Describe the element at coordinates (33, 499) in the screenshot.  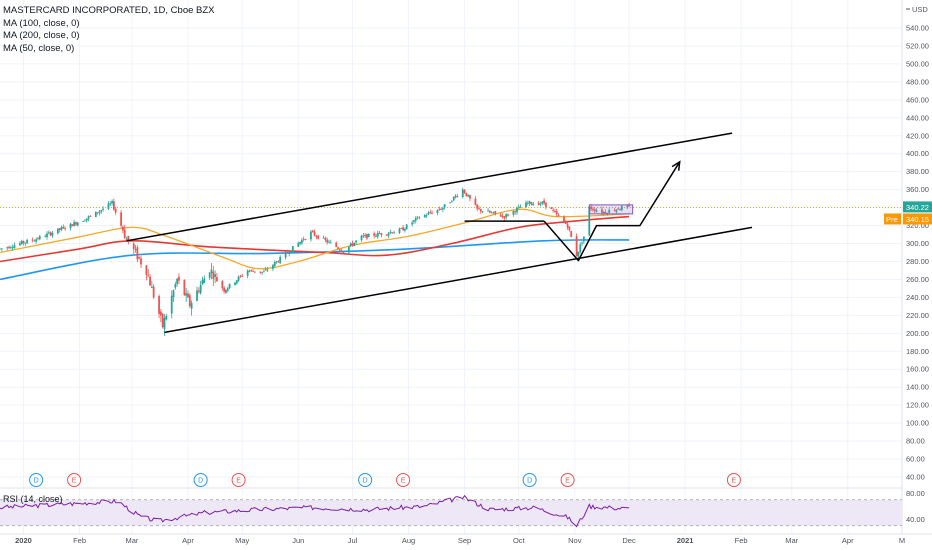
I see `rsi-legend: RSI (14, close)` at that location.